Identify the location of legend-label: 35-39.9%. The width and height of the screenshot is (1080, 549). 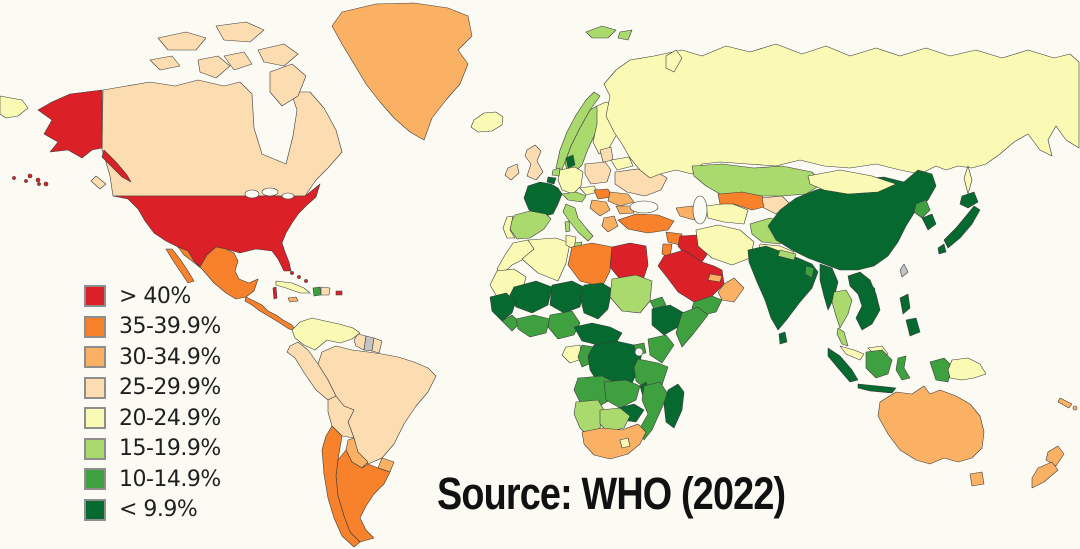
(170, 326).